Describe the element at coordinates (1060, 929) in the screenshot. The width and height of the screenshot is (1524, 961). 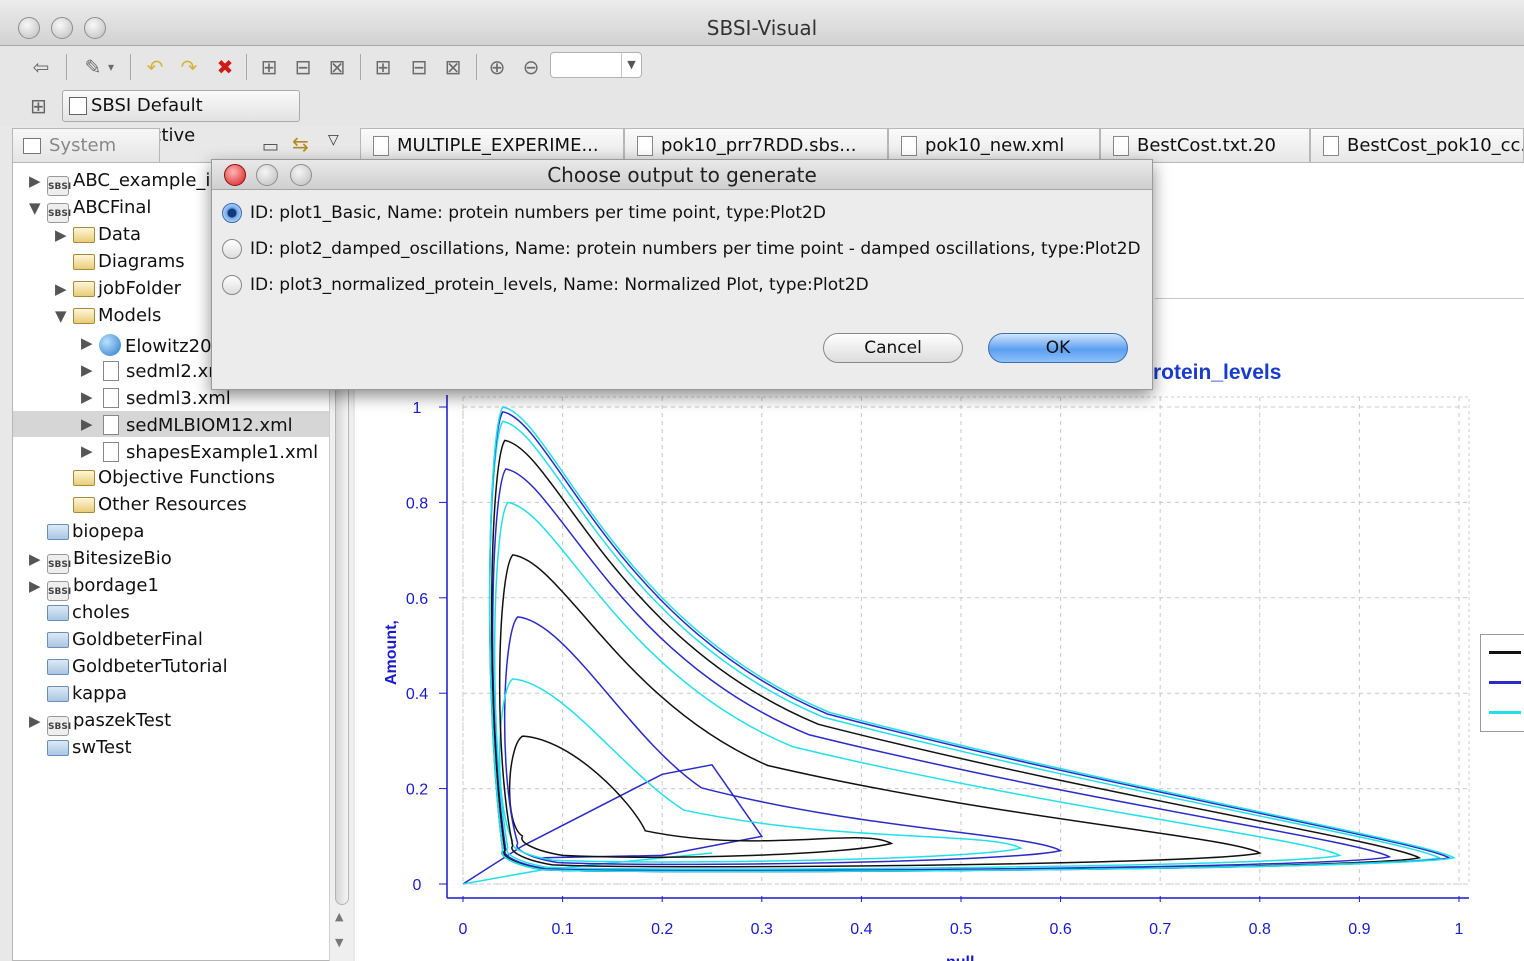
I see `x-tick-label: 0.6` at that location.